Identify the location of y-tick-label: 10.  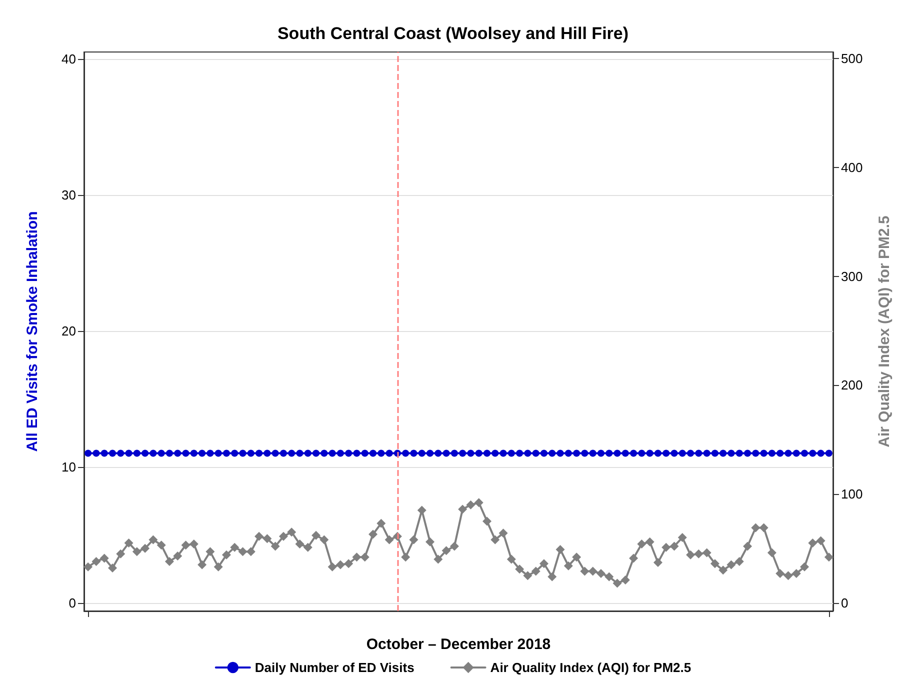
(69, 466).